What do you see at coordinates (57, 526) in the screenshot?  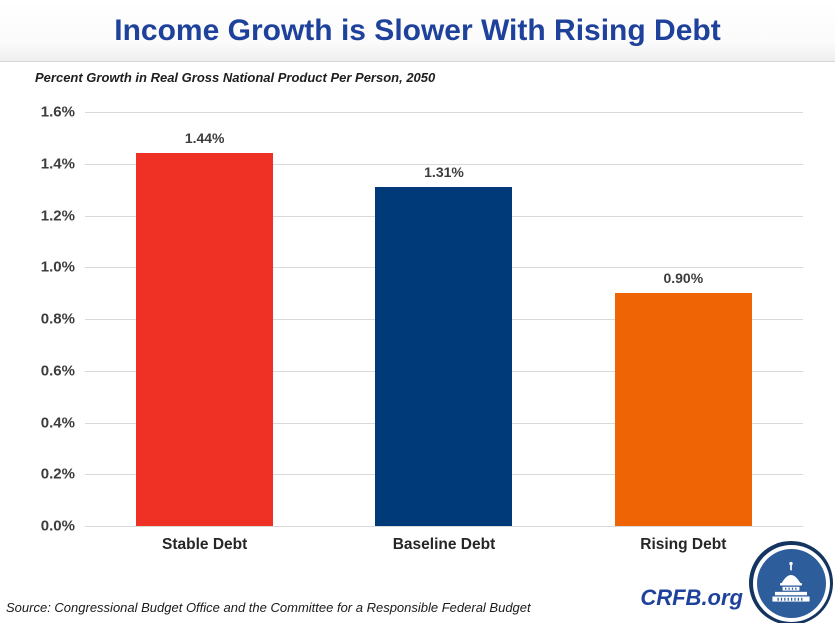 I see `y-axis-tick-label: 0.0%` at bounding box center [57, 526].